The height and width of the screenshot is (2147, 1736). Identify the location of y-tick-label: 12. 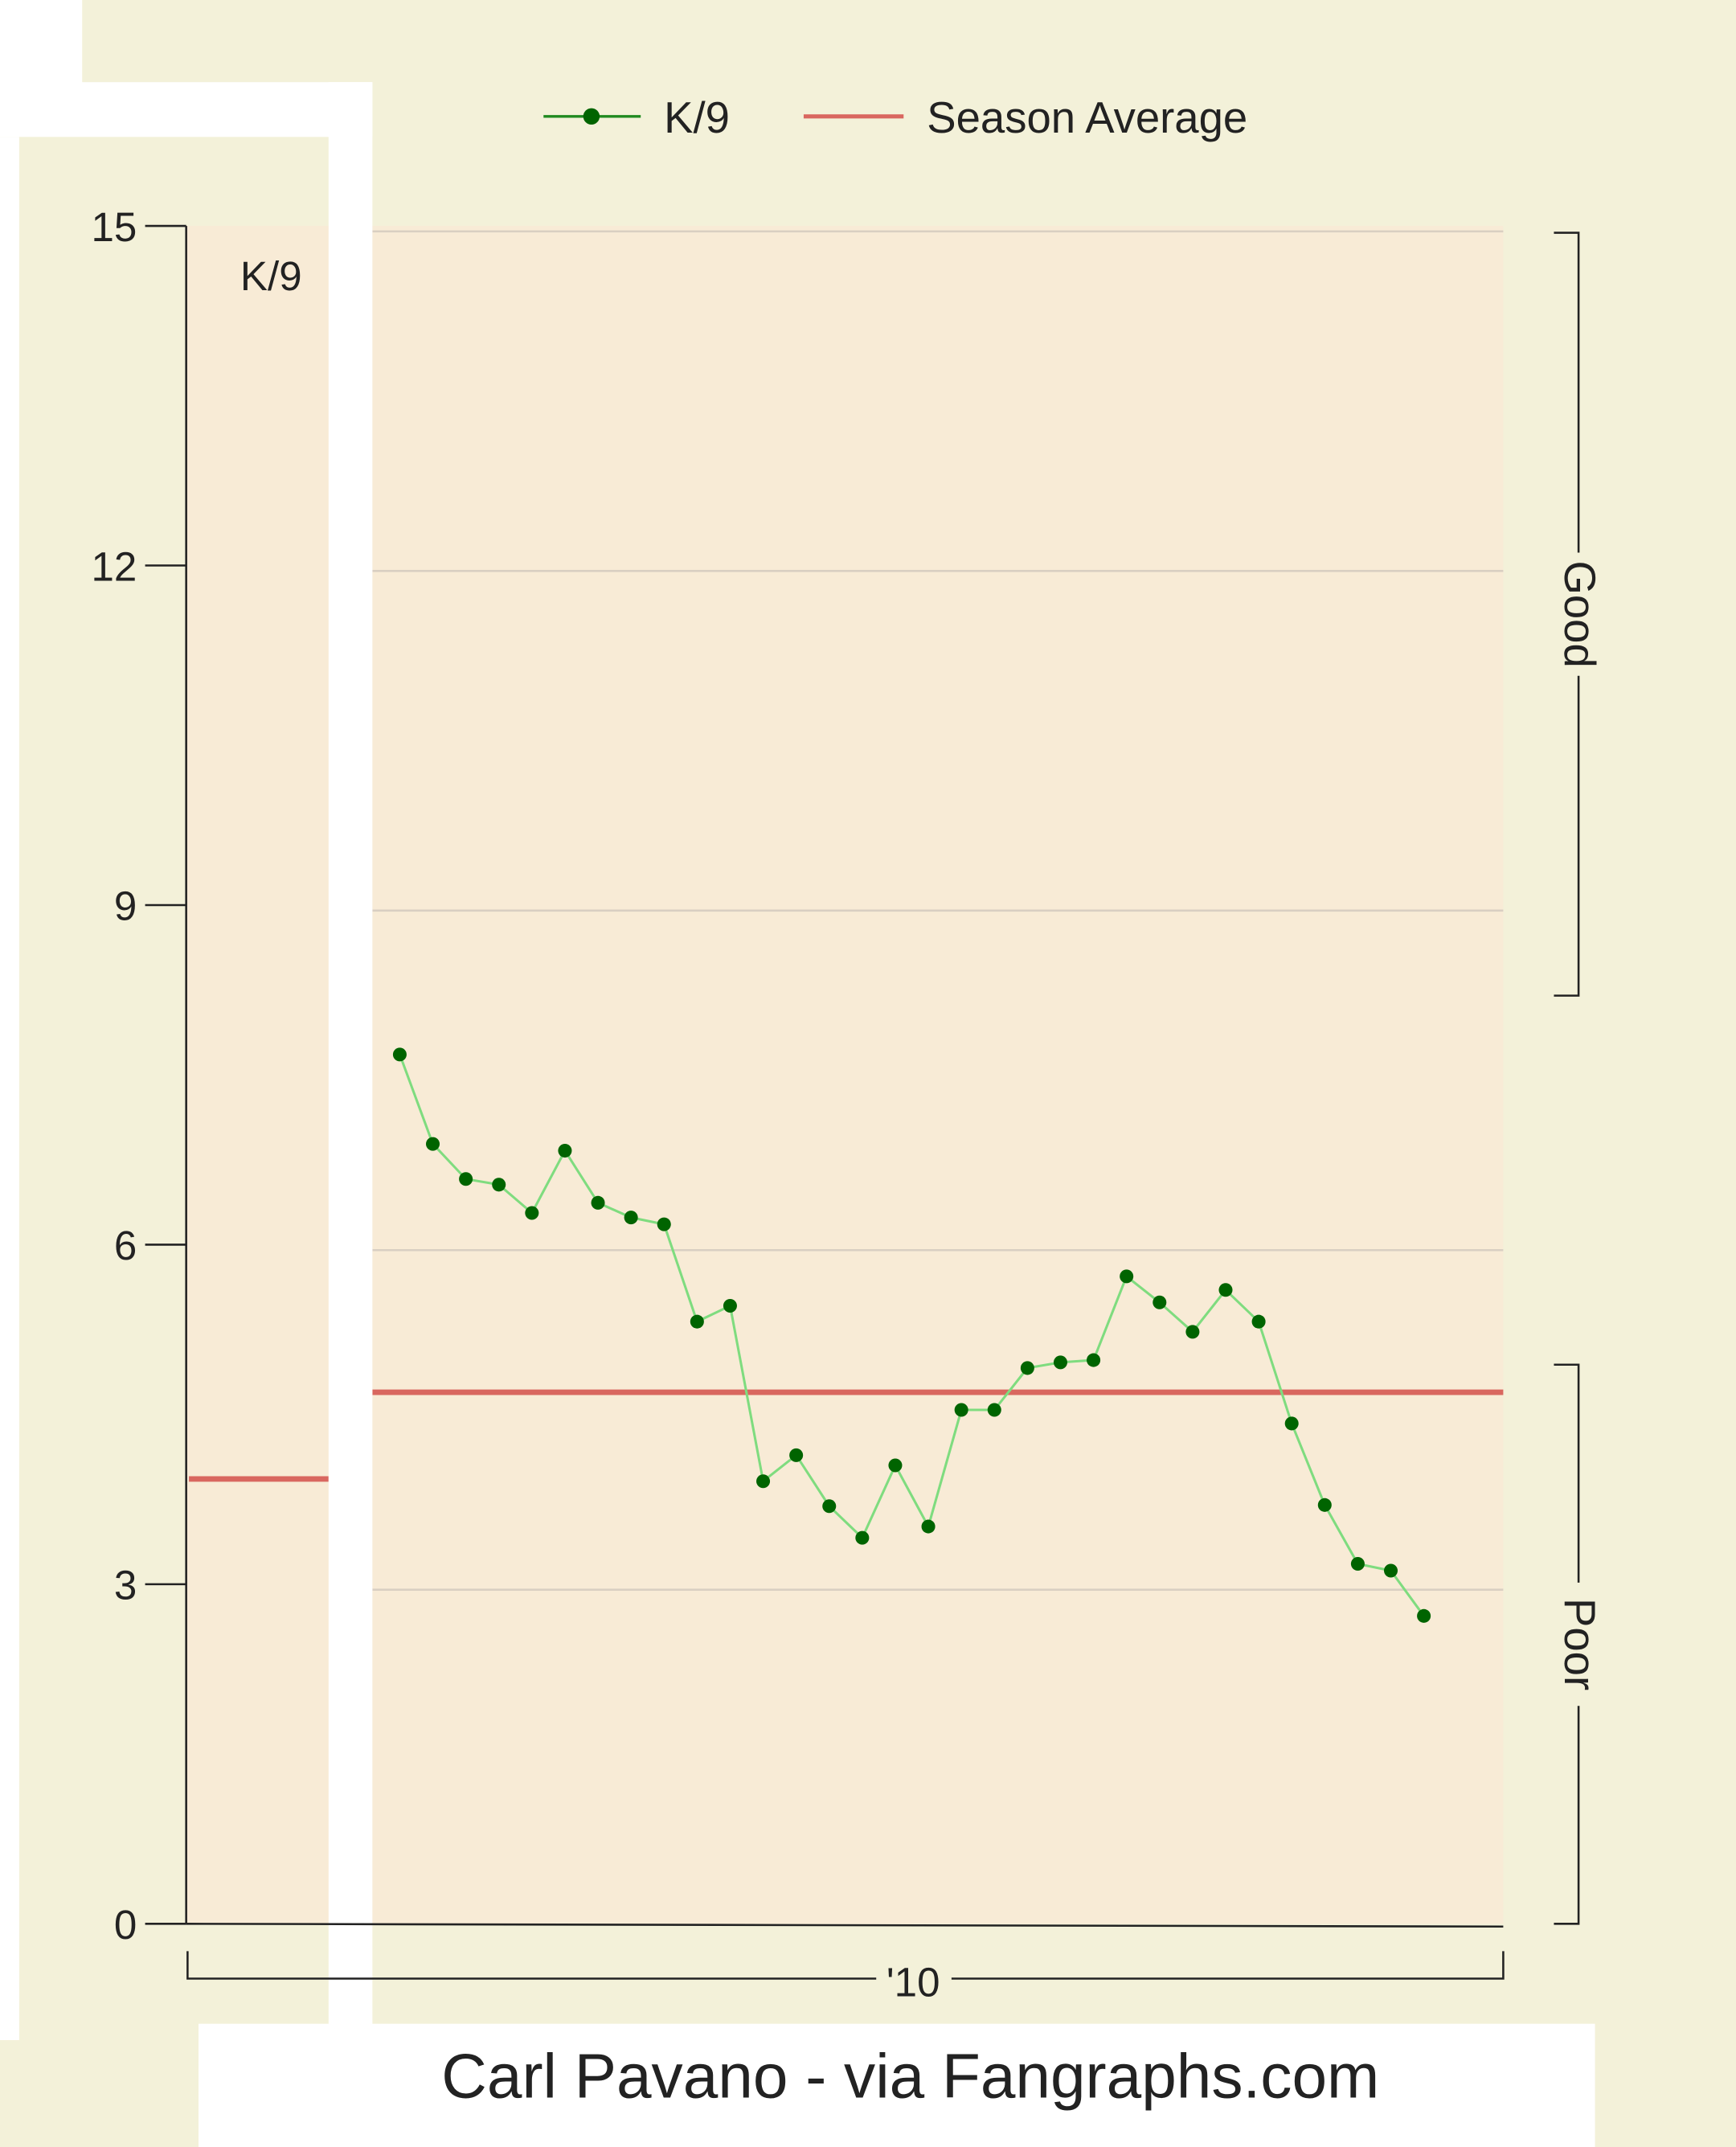
(114, 566).